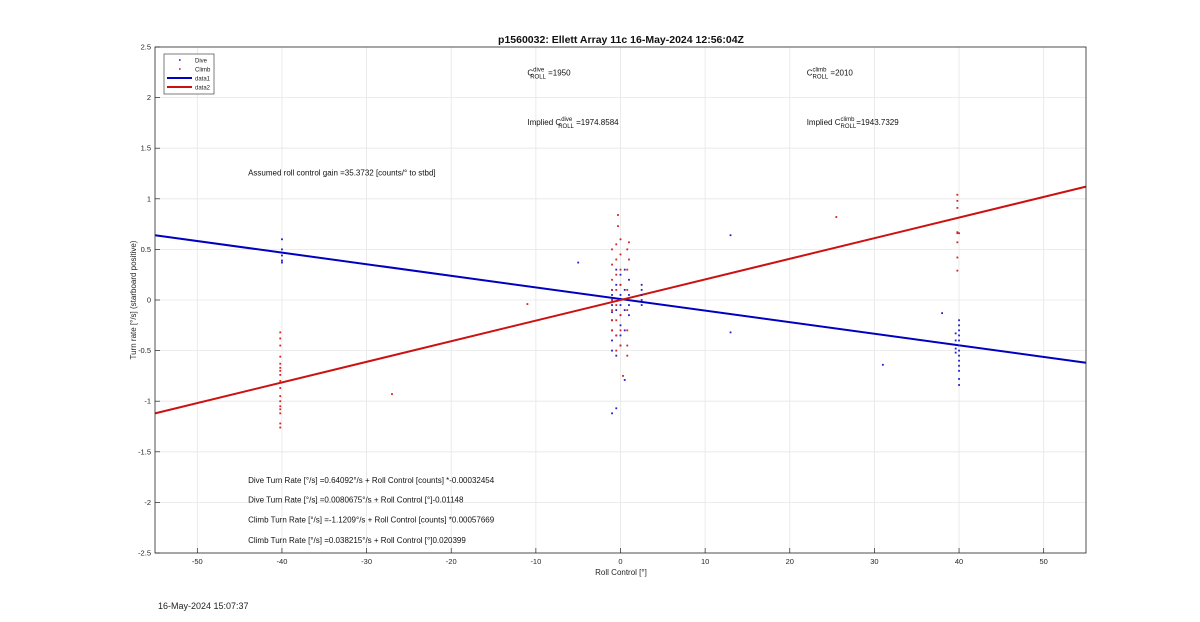 Image resolution: width=1200 pixels, height=622 pixels. What do you see at coordinates (366, 561) in the screenshot?
I see `x-tick-label: -30` at bounding box center [366, 561].